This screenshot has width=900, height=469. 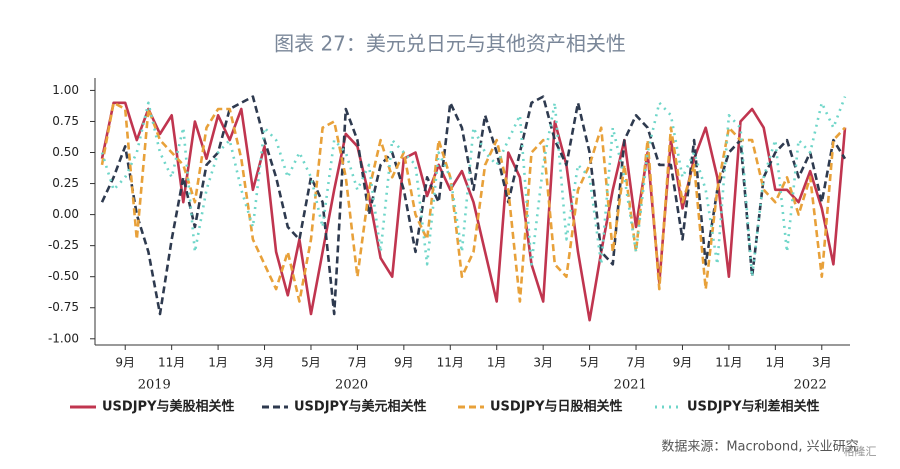 I want to click on y-tick-label: -0.50, so click(x=63, y=276).